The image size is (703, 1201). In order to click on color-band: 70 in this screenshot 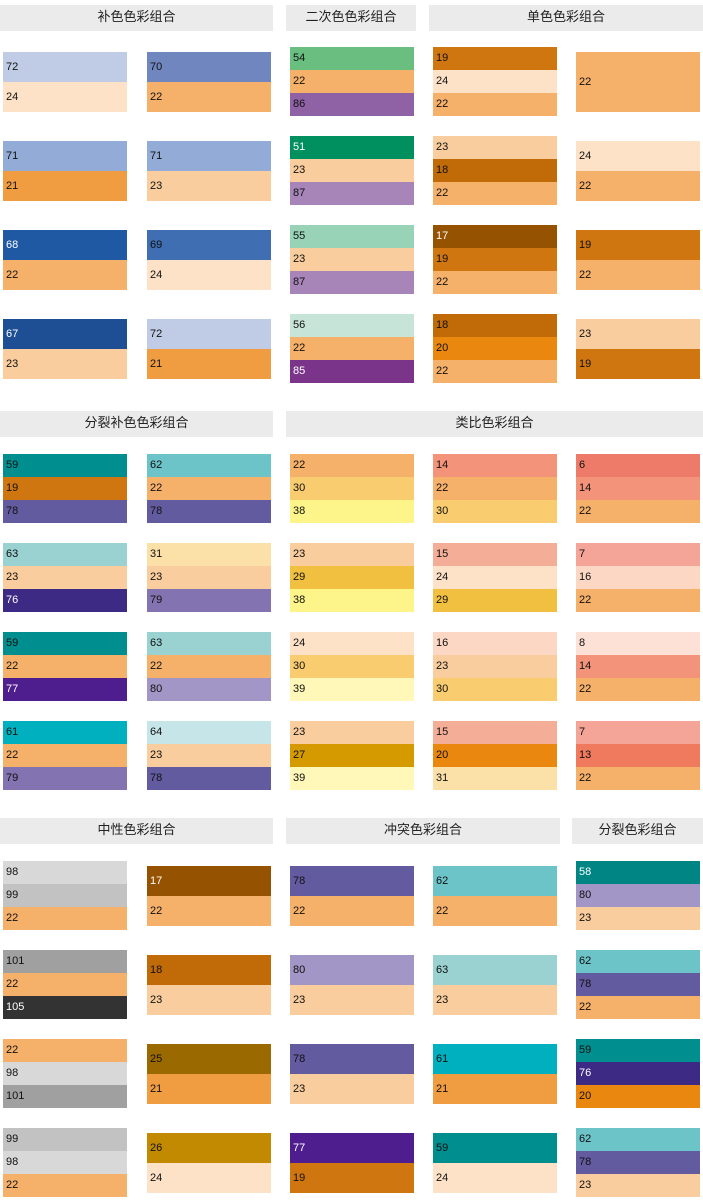, I will do `click(209, 66)`.